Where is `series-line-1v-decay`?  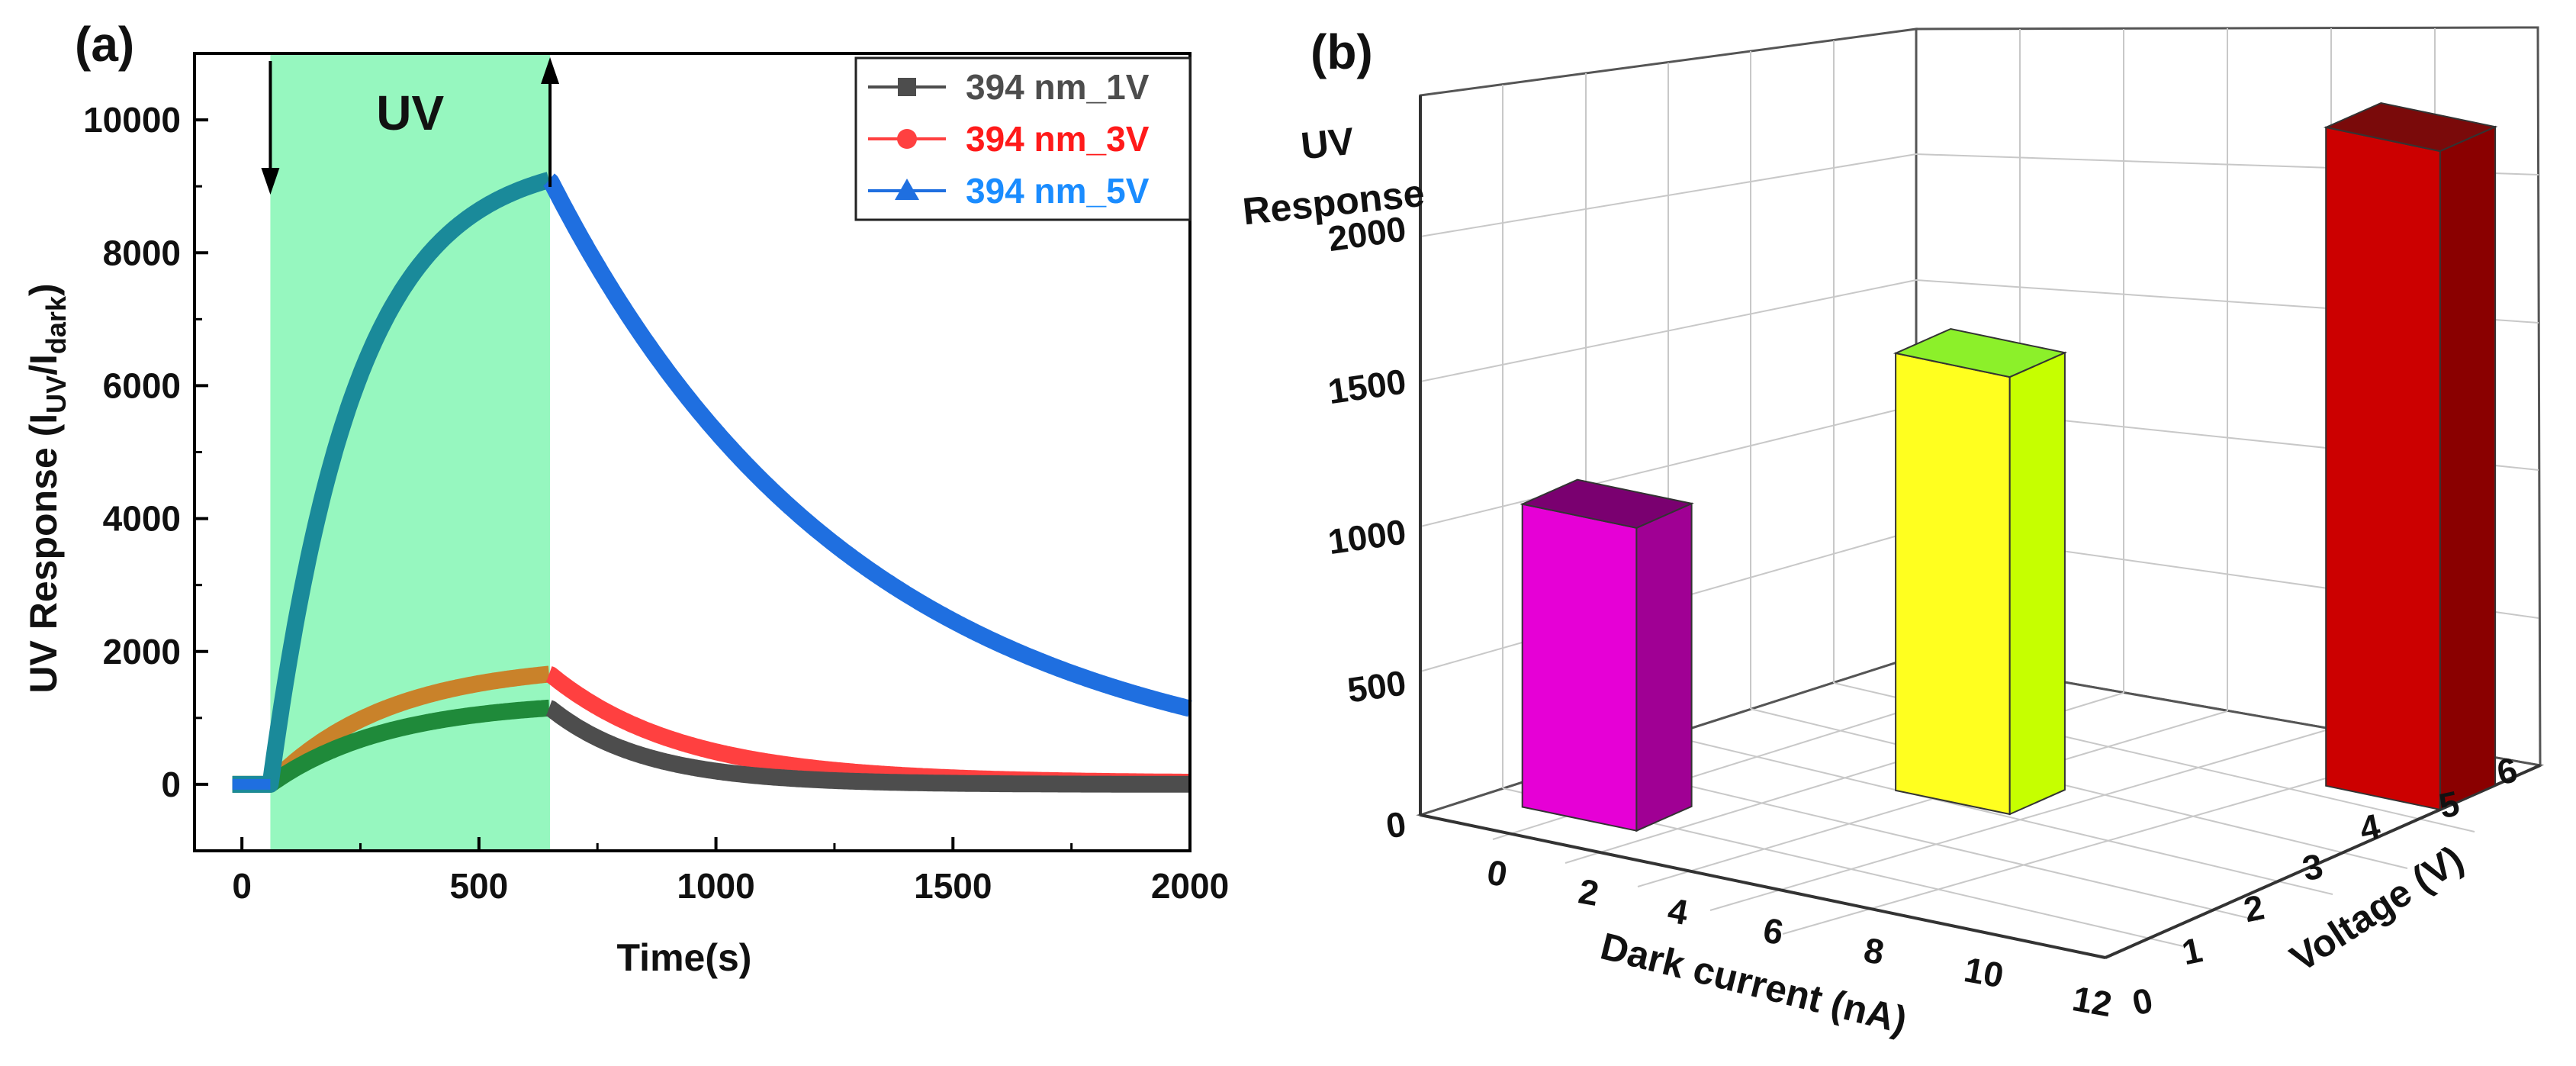 series-line-1v-decay is located at coordinates (870, 746).